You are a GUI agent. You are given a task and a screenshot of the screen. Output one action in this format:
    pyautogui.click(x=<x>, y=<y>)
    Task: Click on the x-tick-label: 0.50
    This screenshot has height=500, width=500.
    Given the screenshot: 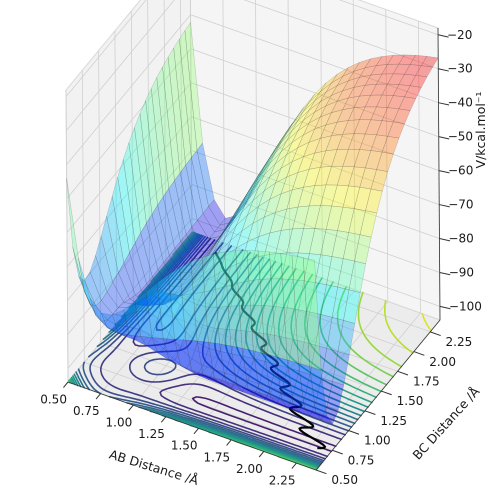 What is the action you would take?
    pyautogui.click(x=53, y=399)
    